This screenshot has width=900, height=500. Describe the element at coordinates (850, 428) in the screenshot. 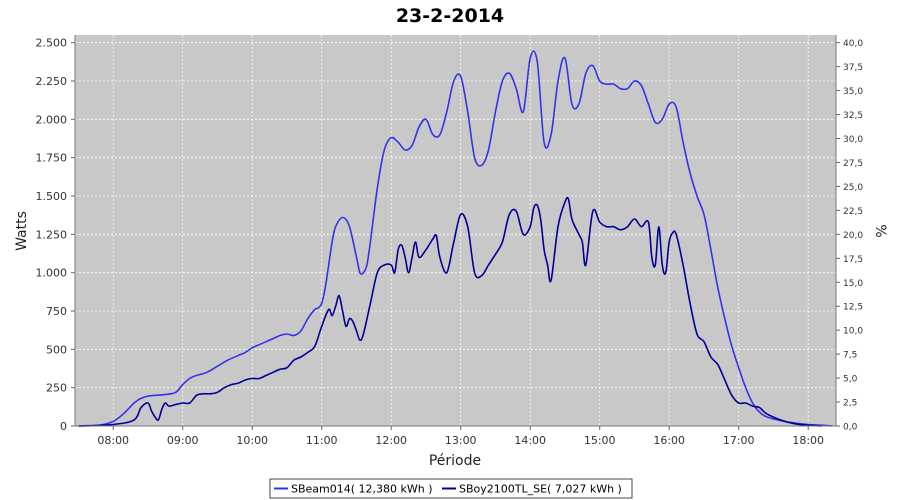

I see `y2-tick-label: 0,0` at that location.